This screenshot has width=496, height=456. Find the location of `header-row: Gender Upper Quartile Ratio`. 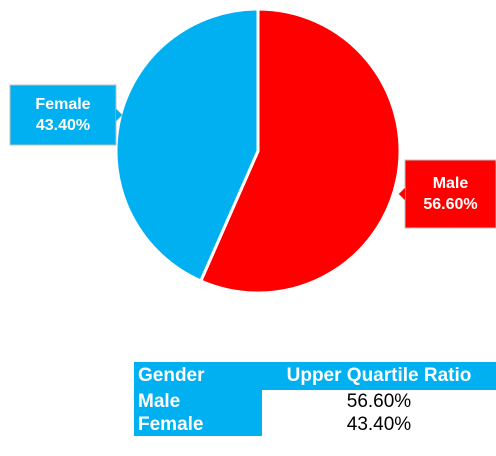

header-row: Gender Upper Quartile Ratio is located at coordinates (315, 376).